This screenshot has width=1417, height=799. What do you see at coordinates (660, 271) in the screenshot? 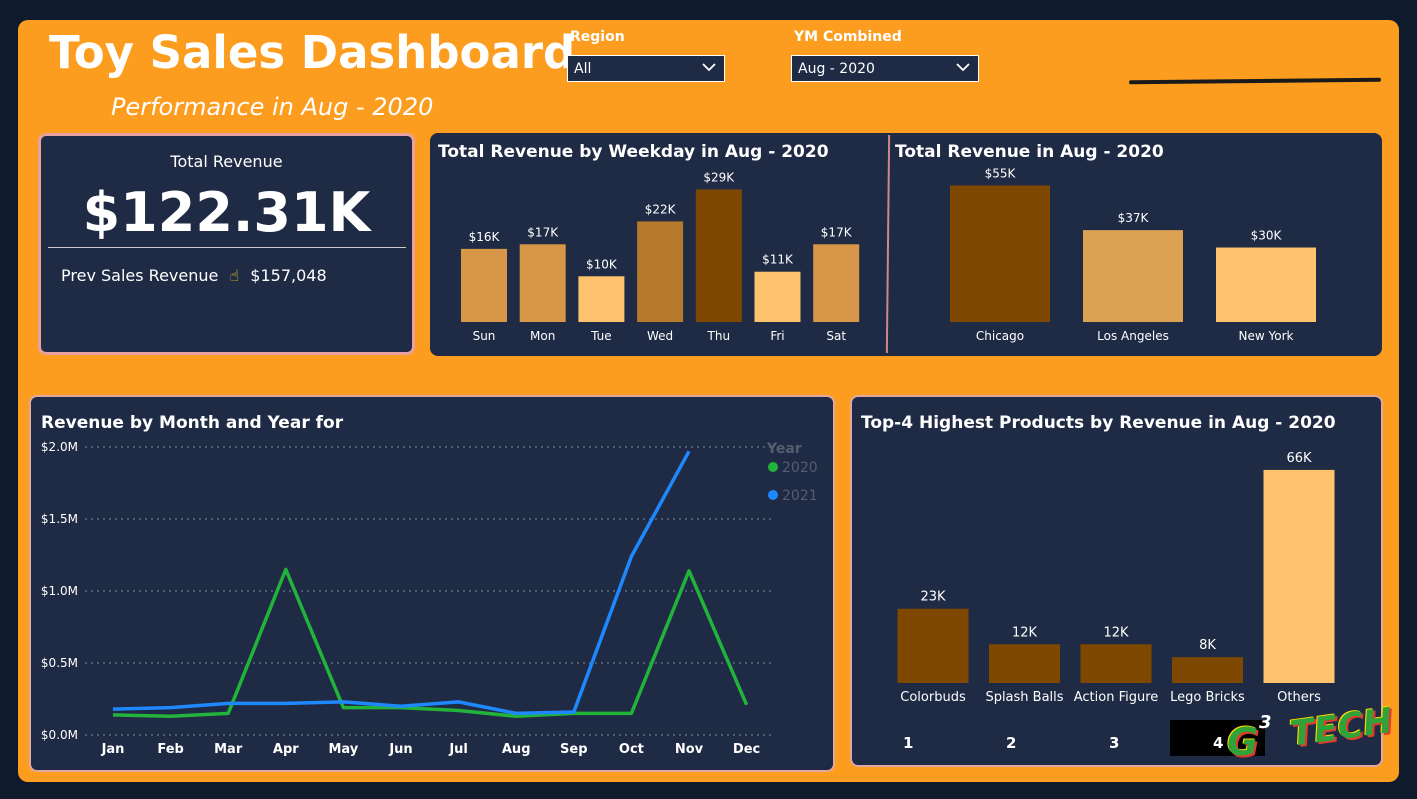
I see `bar-wed` at bounding box center [660, 271].